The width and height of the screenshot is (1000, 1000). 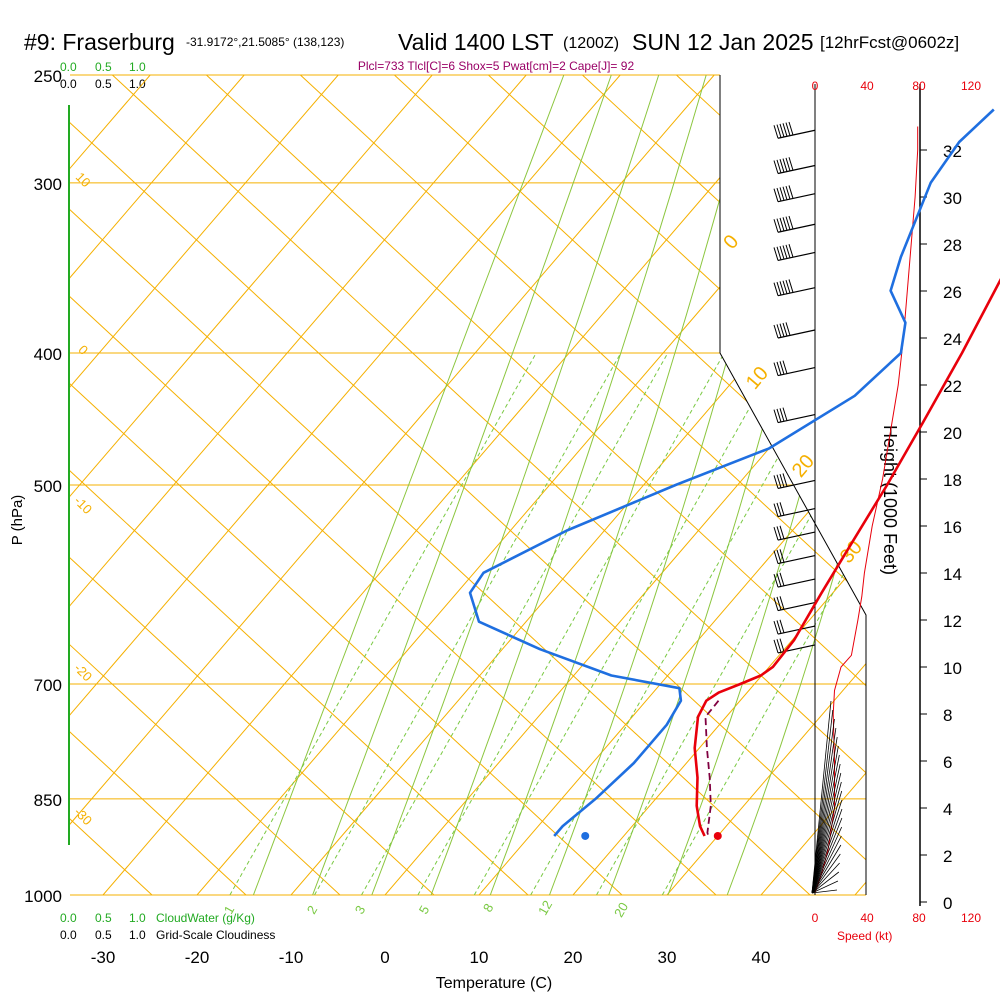 I want to click on height-tick-2: 2, so click(x=947, y=856).